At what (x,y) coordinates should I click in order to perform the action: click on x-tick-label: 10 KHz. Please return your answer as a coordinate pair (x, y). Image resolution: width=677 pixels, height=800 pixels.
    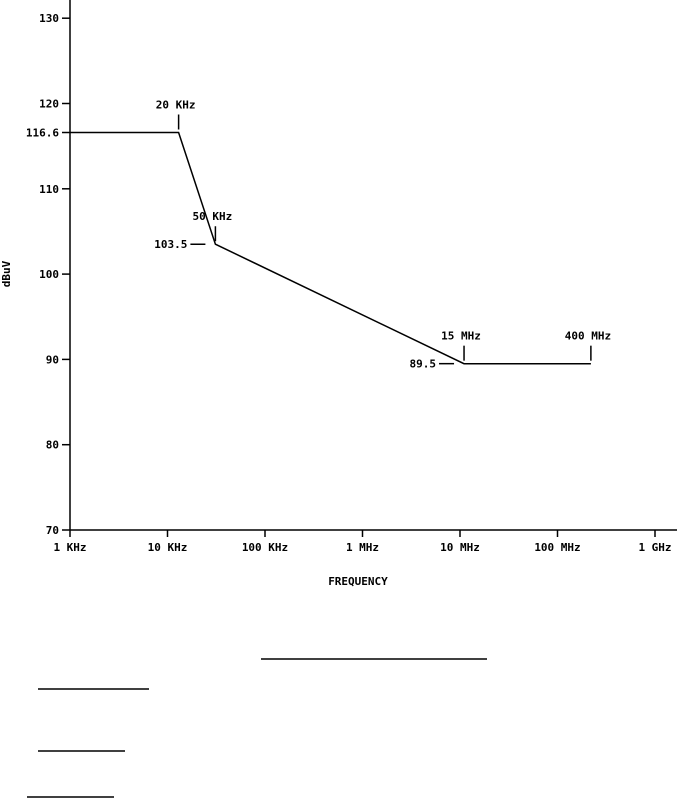
    Looking at the image, I should click on (168, 547).